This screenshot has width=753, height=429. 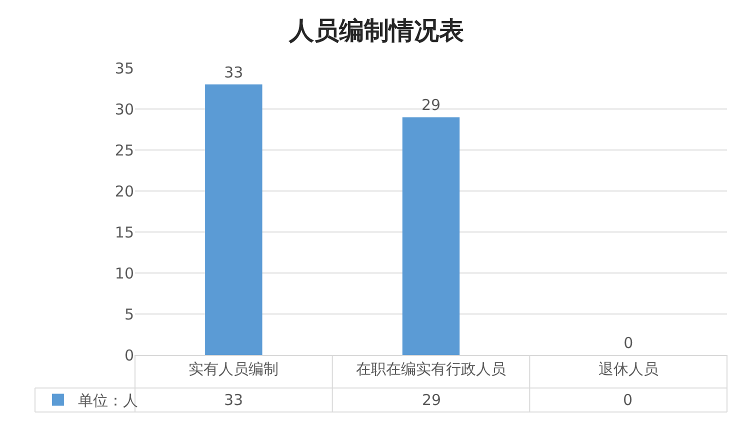 What do you see at coordinates (124, 191) in the screenshot?
I see `y-tick-label: 20` at bounding box center [124, 191].